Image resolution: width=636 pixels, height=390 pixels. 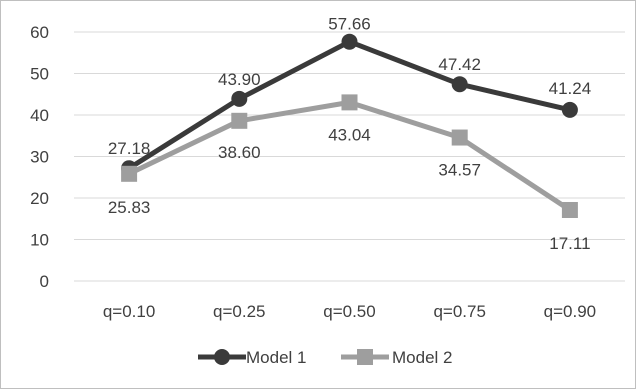 What do you see at coordinates (129, 207) in the screenshot?
I see `series-2-data-label: 25.83` at bounding box center [129, 207].